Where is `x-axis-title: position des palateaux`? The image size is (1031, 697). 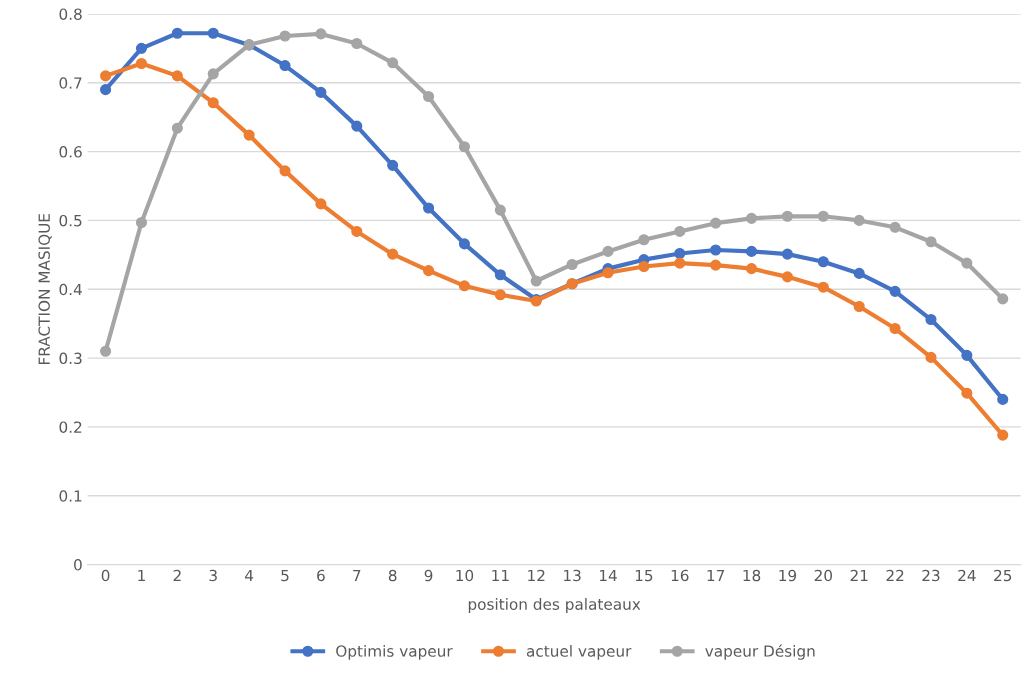
x-axis-title: position des palateaux is located at coordinates (554, 605).